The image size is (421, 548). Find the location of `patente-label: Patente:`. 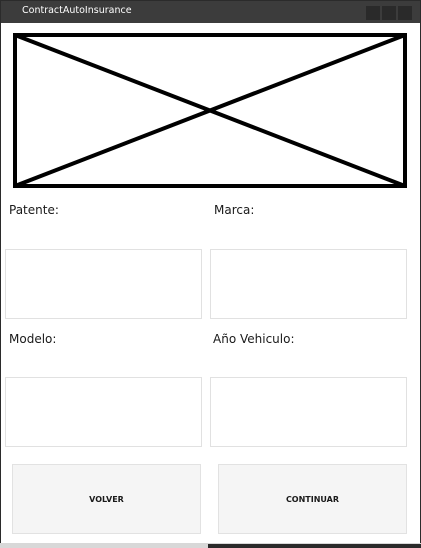

patente-label: Patente: is located at coordinates (34, 210).